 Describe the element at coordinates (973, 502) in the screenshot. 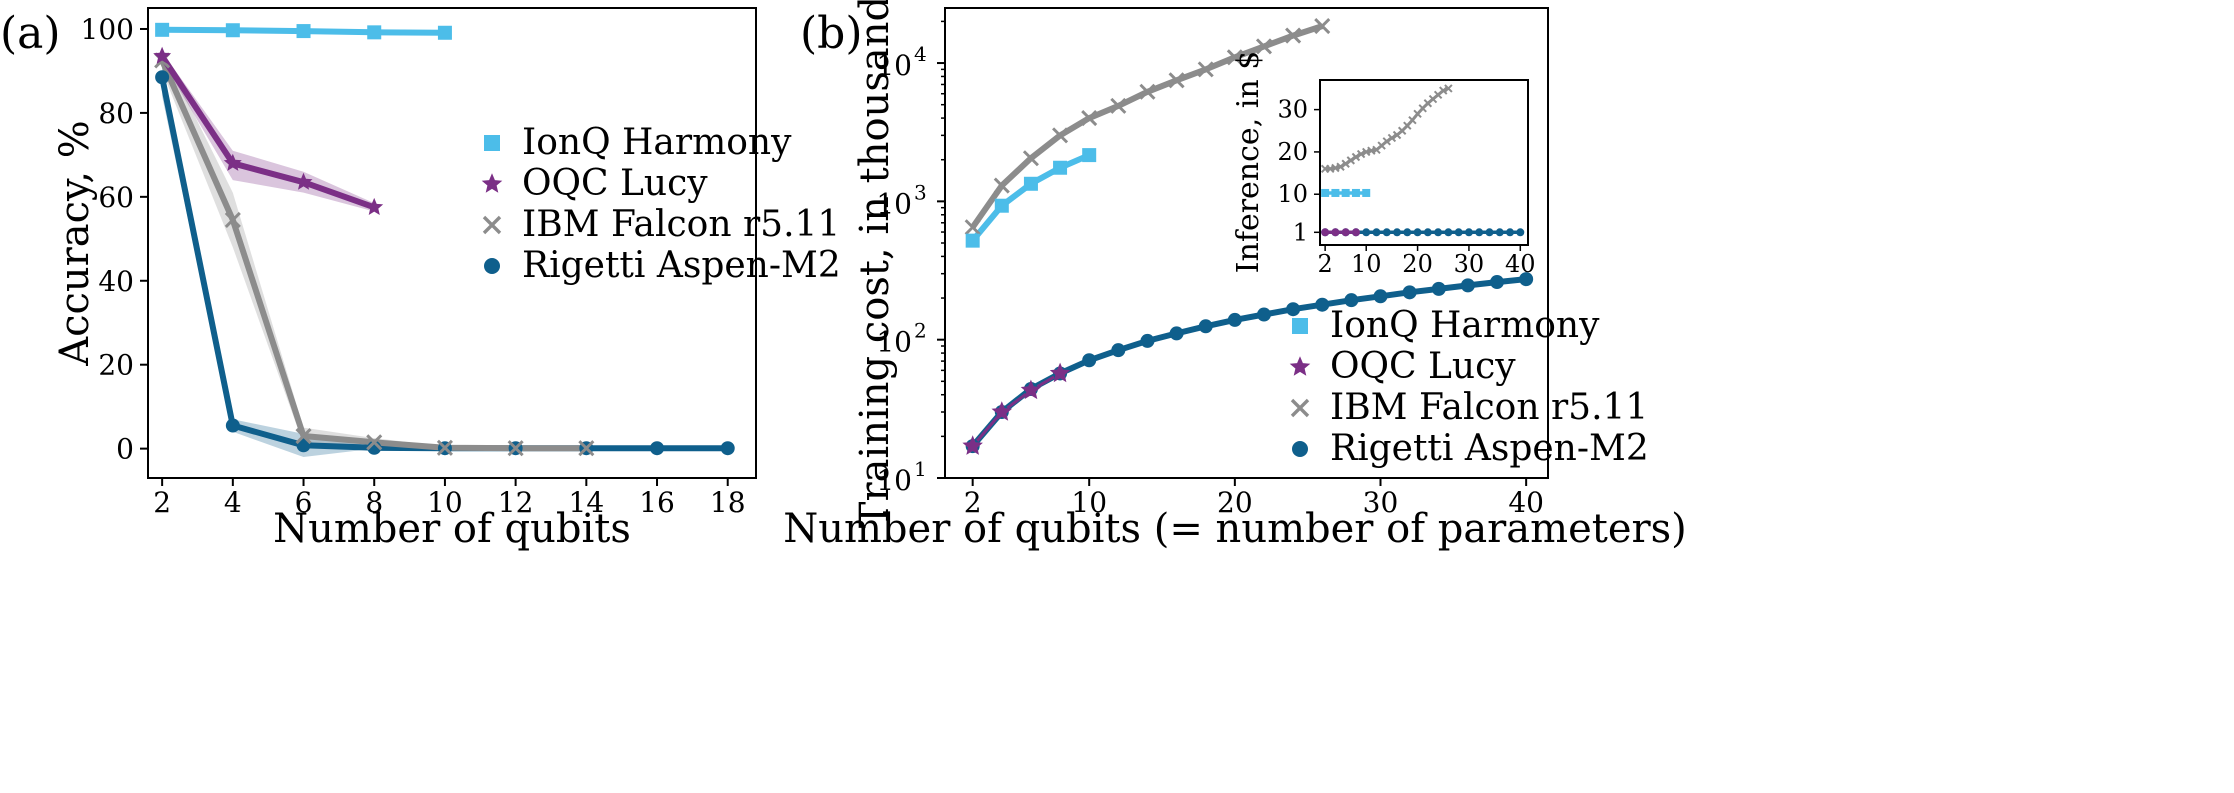

I see `x-tick-label: 2` at that location.